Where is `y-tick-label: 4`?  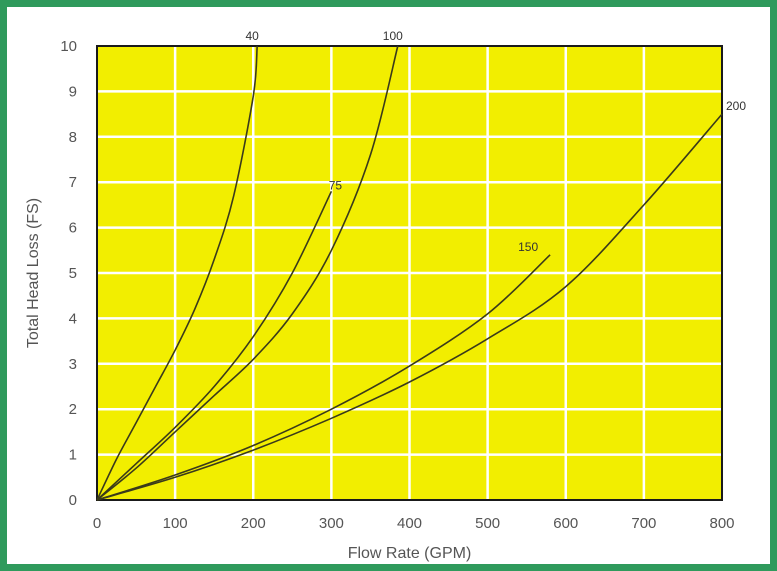 y-tick-label: 4 is located at coordinates (73, 318).